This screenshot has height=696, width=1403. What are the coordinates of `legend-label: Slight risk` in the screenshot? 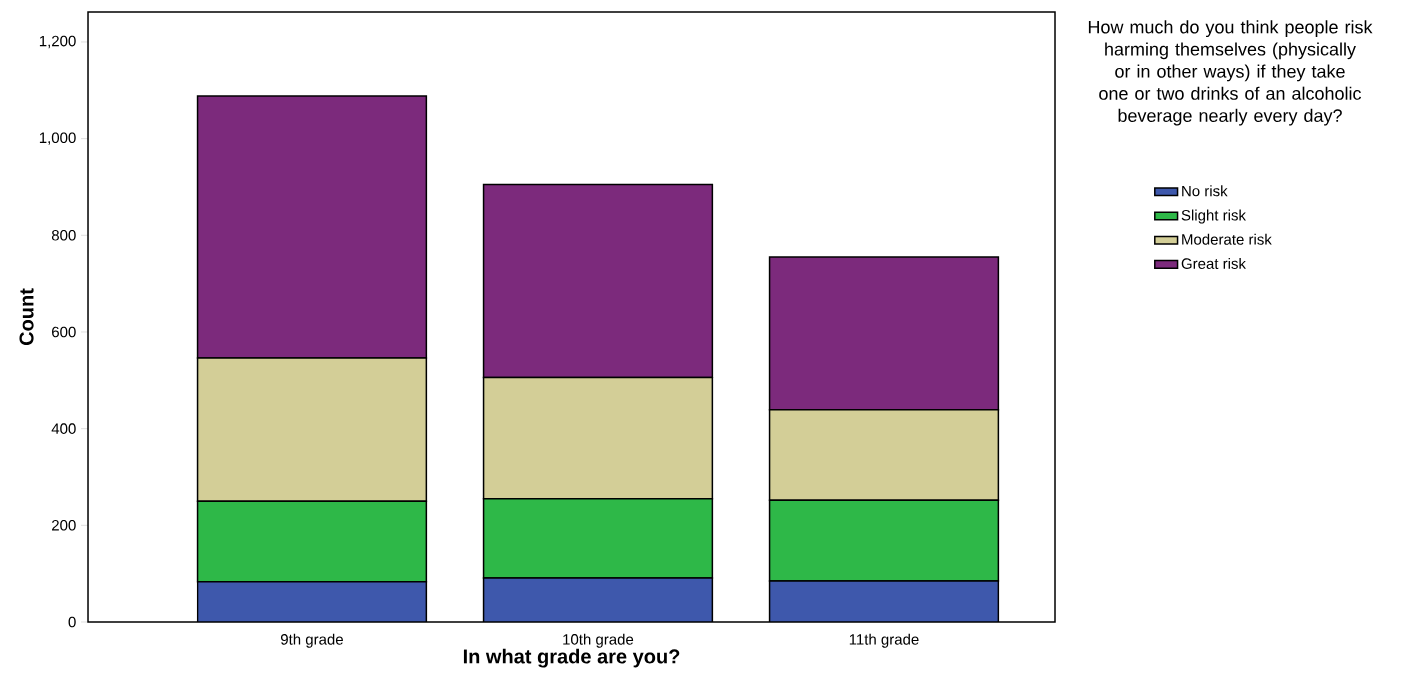 It's located at (1213, 216).